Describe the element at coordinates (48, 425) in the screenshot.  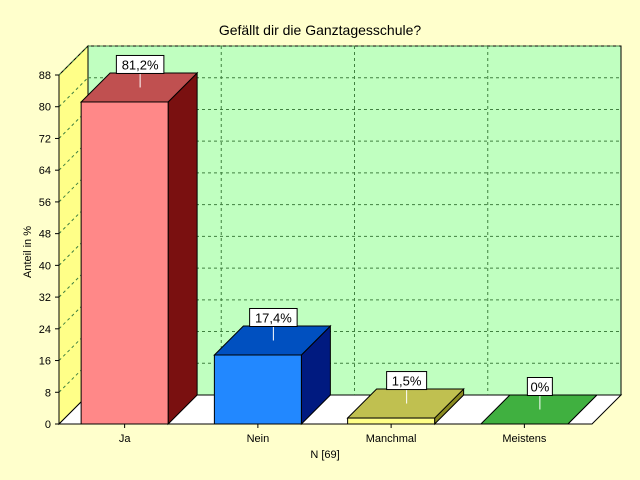
I see `y-tick-label: 0` at that location.